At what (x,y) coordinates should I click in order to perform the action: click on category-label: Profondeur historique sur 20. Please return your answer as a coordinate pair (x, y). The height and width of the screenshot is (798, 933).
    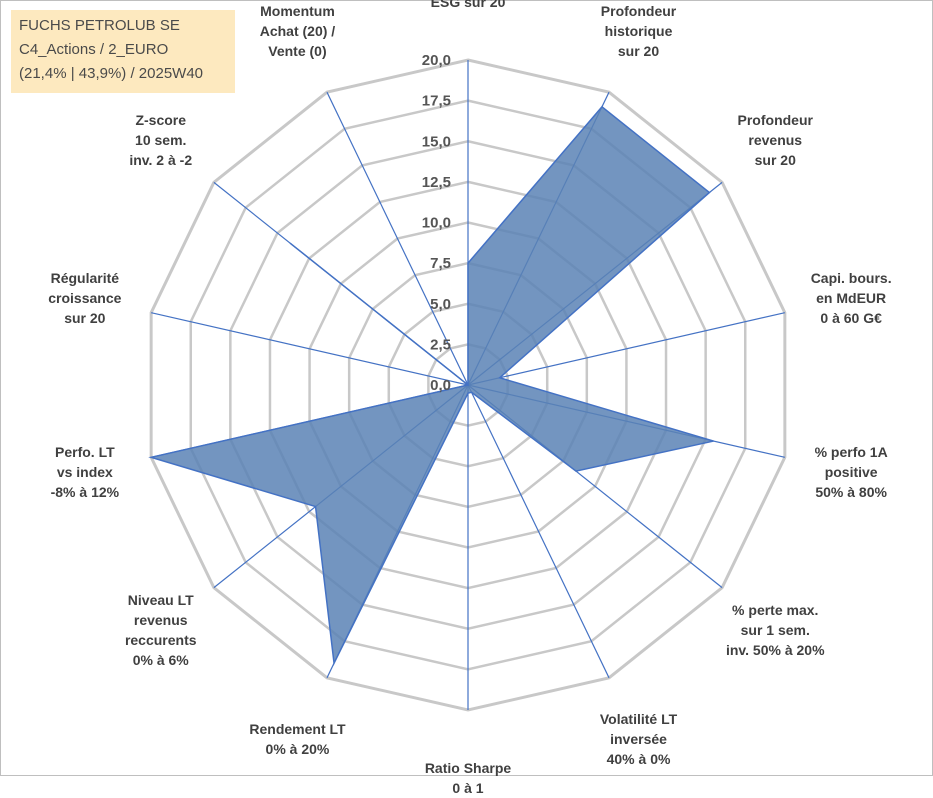
    Looking at the image, I should click on (638, 31).